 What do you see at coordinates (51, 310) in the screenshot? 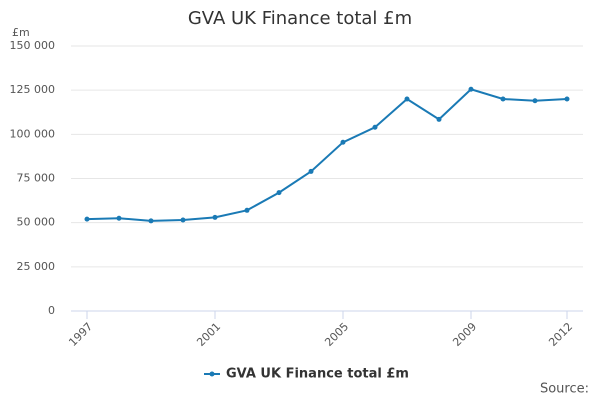
I see `y-tick-label: 0` at bounding box center [51, 310].